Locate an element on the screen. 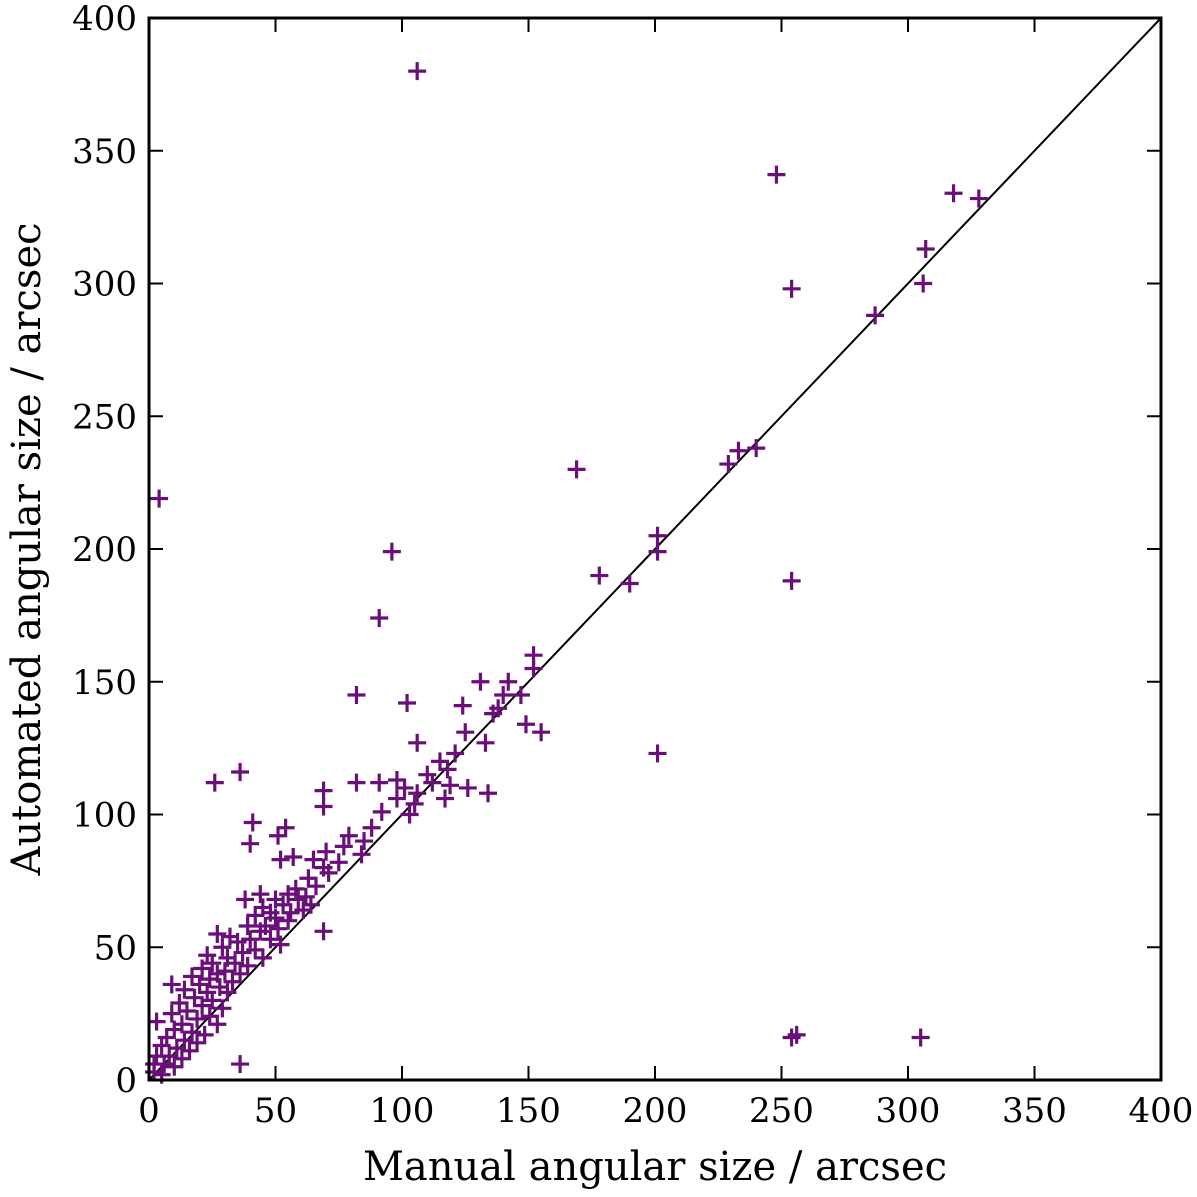 The width and height of the screenshot is (1197, 1197). y-tick-label: 200 is located at coordinates (104, 550).